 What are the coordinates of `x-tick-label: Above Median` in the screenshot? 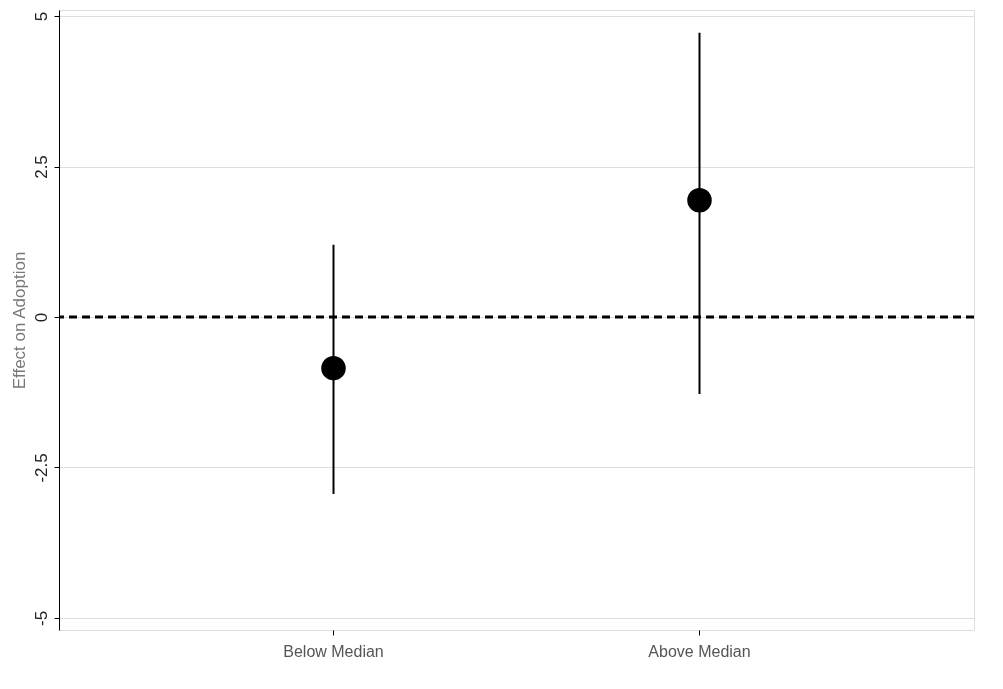 It's located at (699, 651).